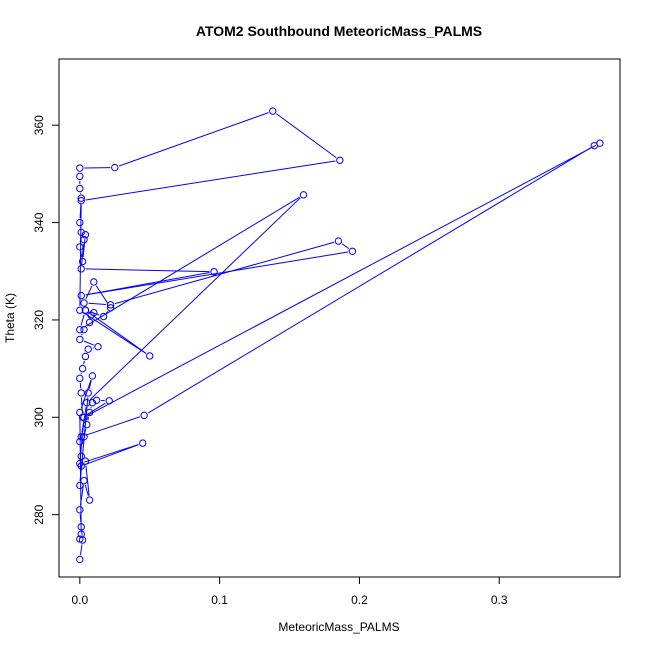 The width and height of the screenshot is (650, 650). Describe the element at coordinates (39, 125) in the screenshot. I see `y-tick-label: 360` at that location.